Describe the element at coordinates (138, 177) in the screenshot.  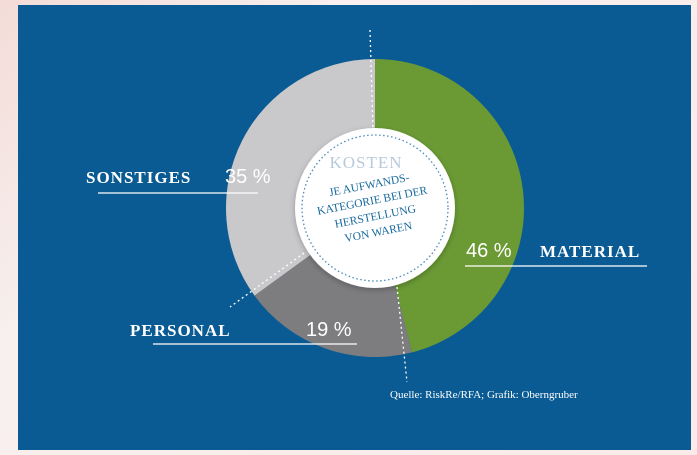
I see `label-sonstiges: SONSTIGES` at that location.